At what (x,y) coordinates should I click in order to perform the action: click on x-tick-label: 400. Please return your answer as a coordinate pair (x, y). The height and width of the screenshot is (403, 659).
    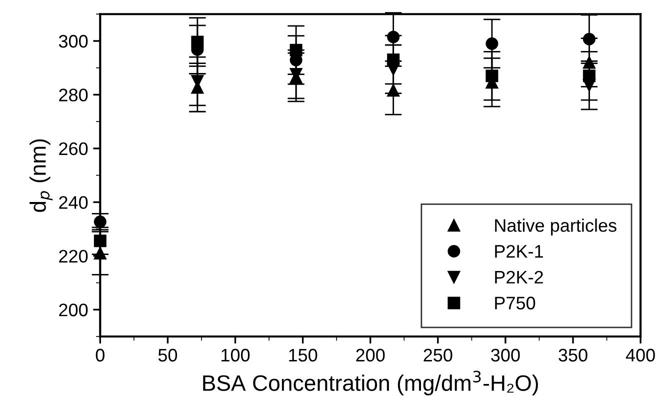
    Looking at the image, I should click on (640, 355).